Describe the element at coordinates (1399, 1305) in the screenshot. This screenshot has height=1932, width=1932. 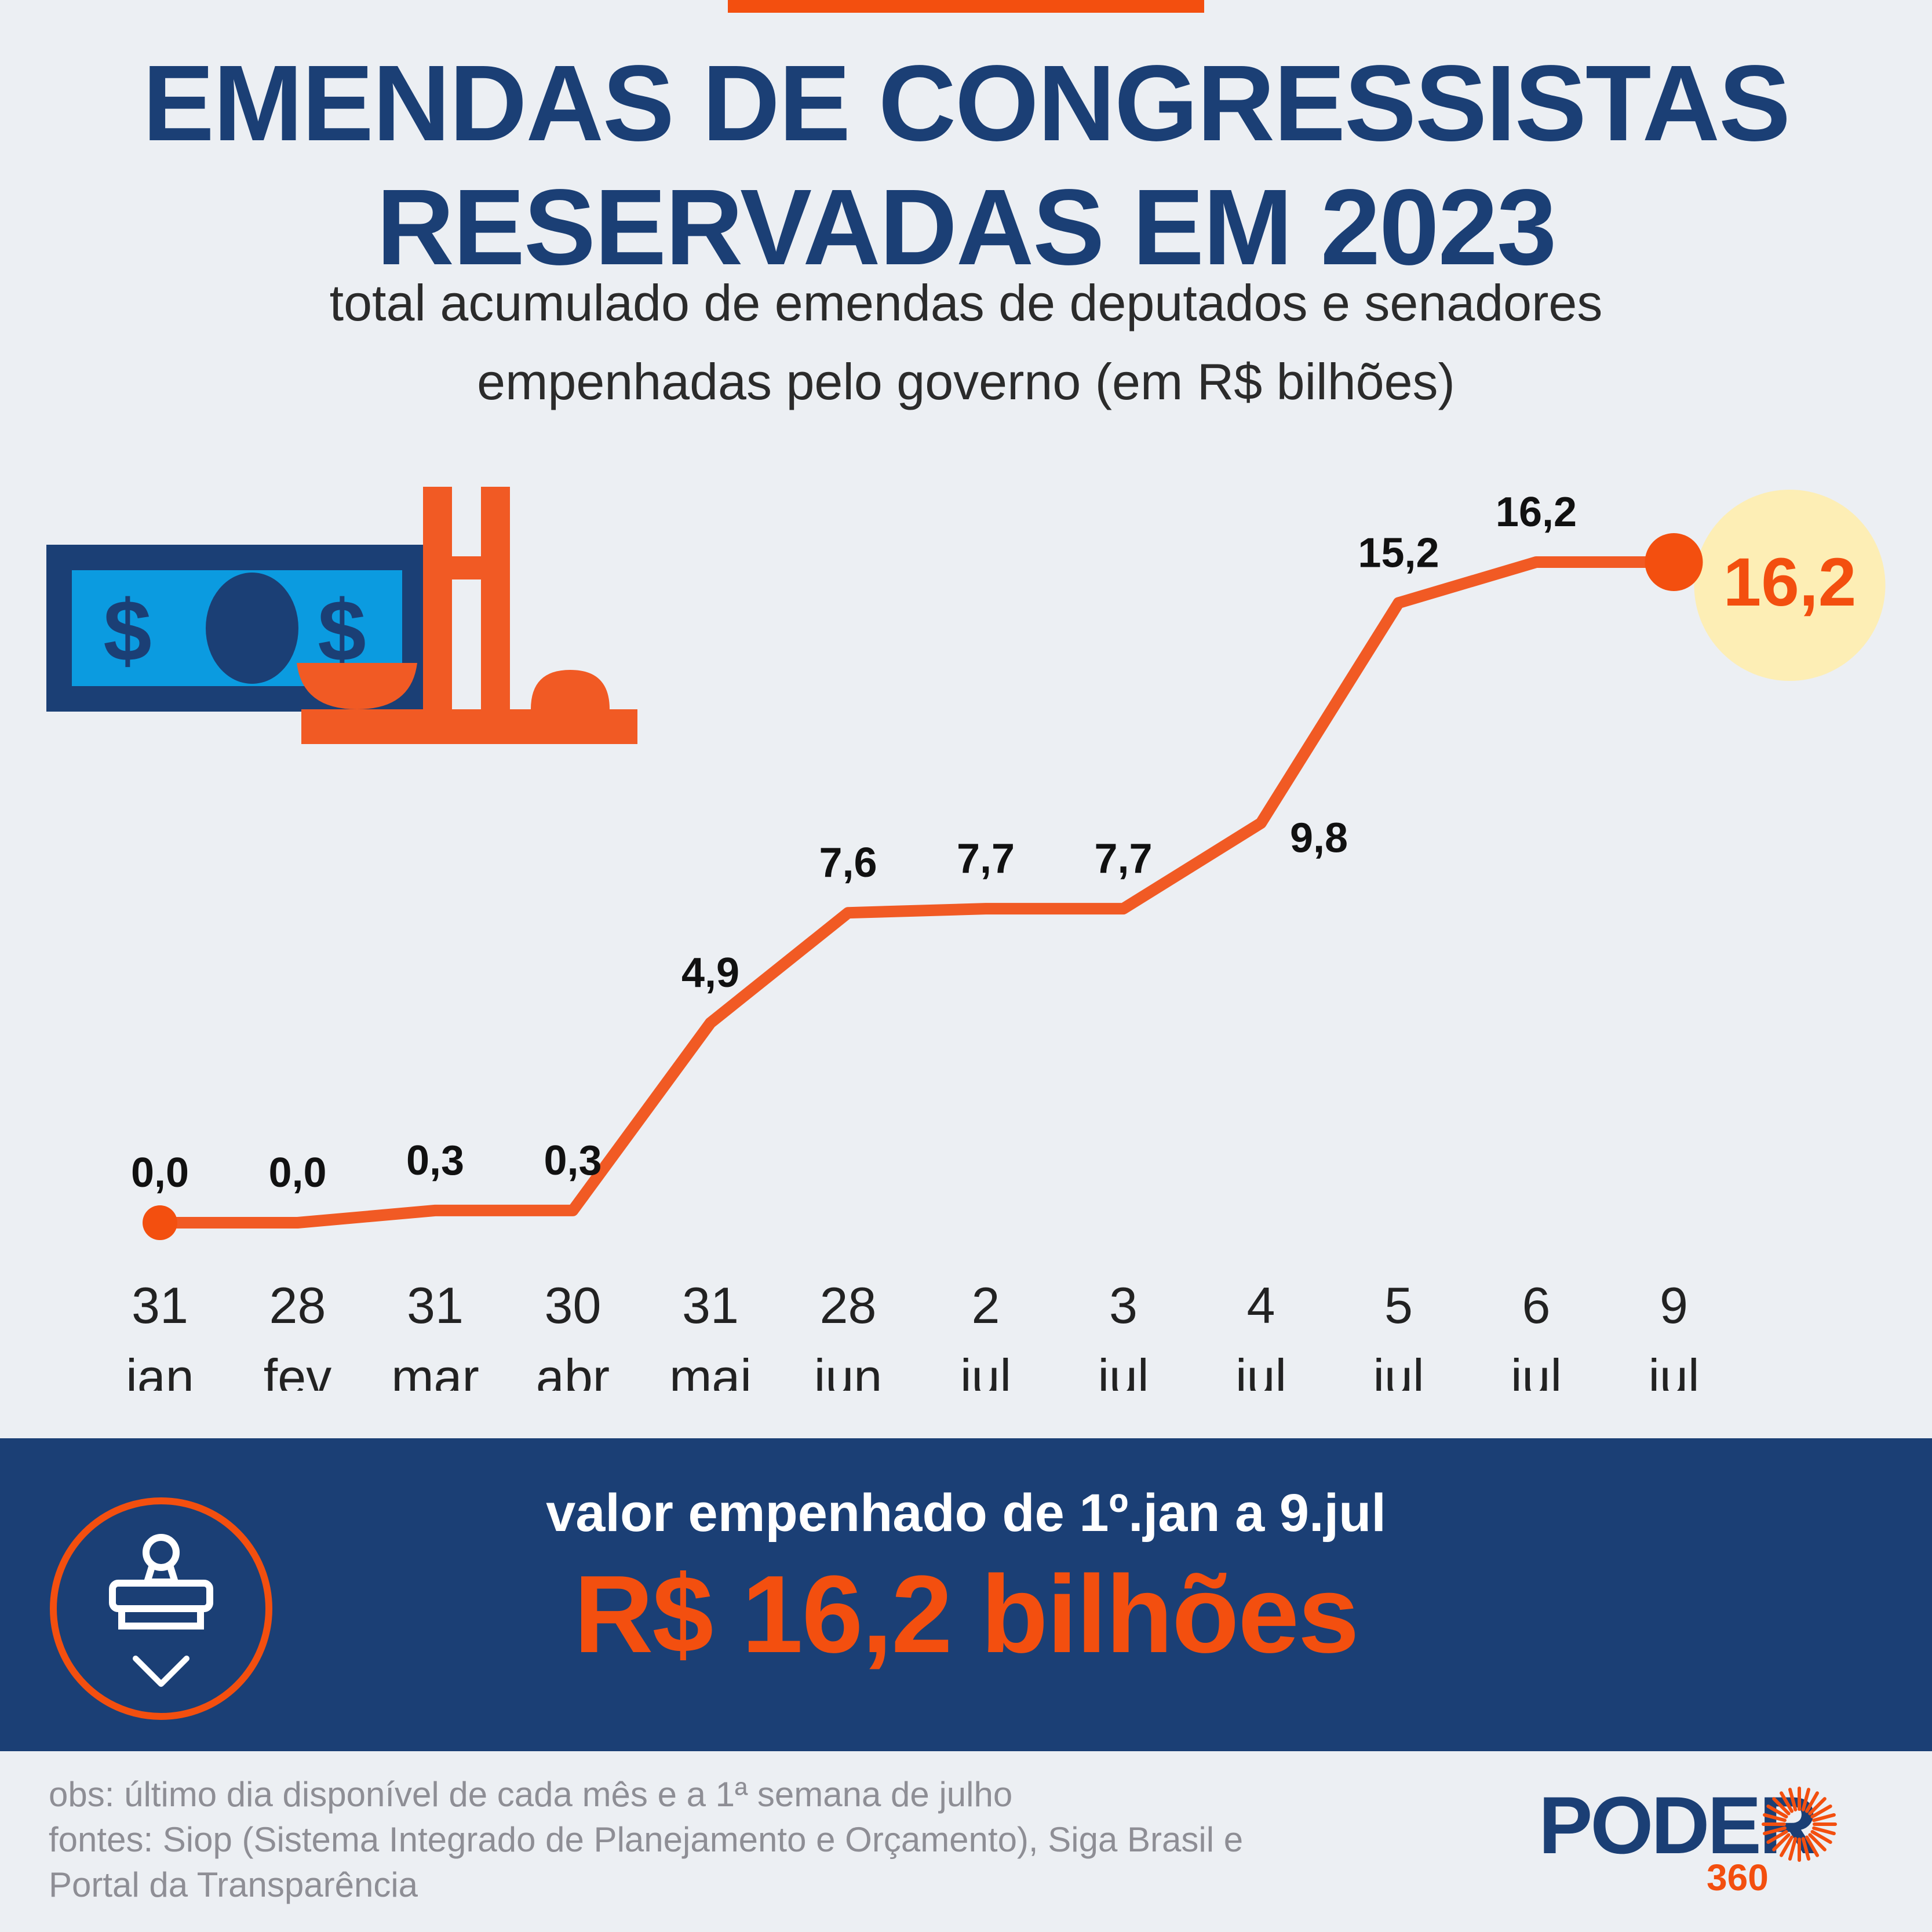
I see `x-tick-label-day: 5` at that location.